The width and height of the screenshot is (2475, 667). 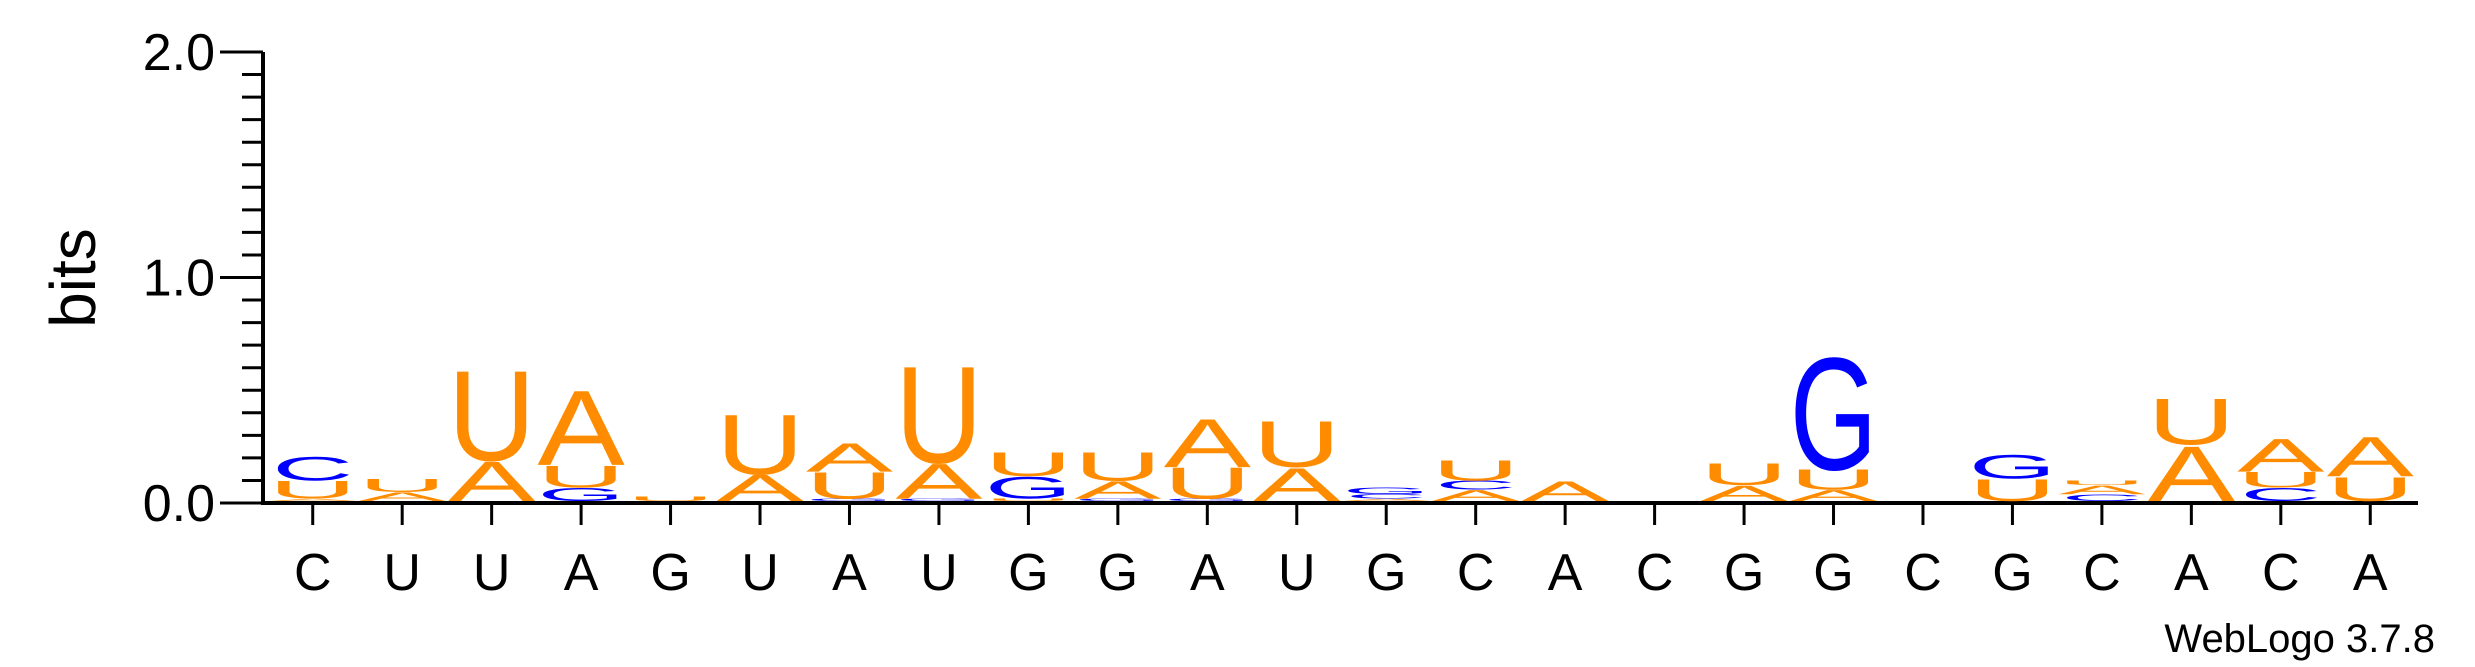 I want to click on y-tick-label: 1.0, so click(x=179, y=279).